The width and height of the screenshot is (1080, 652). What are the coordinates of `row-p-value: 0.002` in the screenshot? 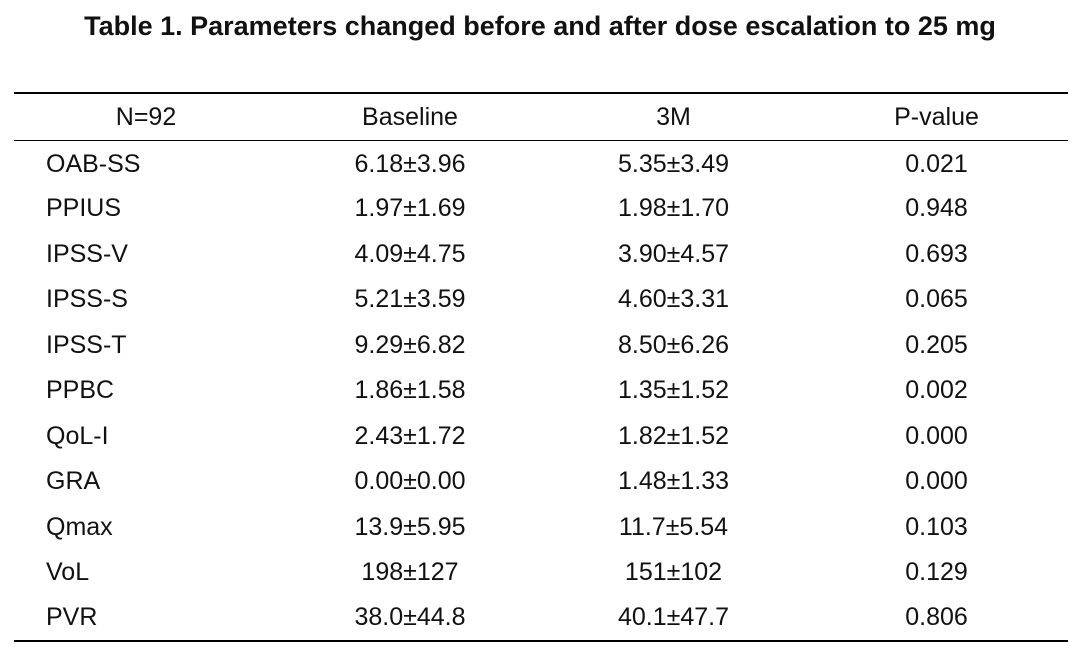 It's located at (936, 390).